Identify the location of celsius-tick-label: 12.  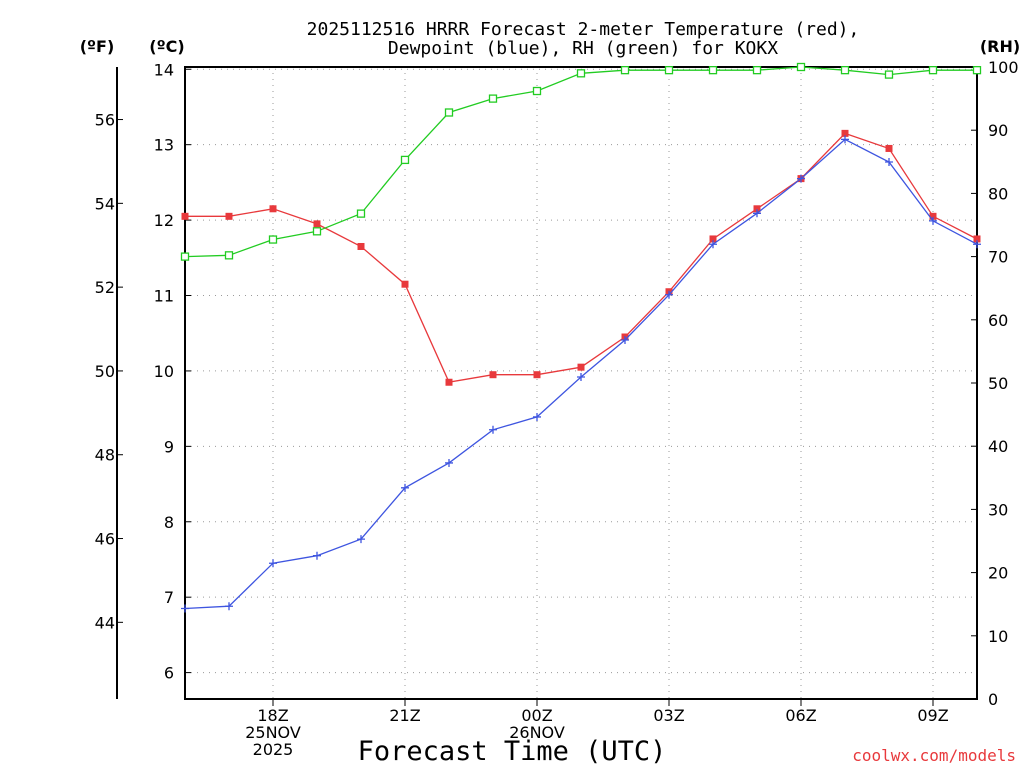
(164, 220).